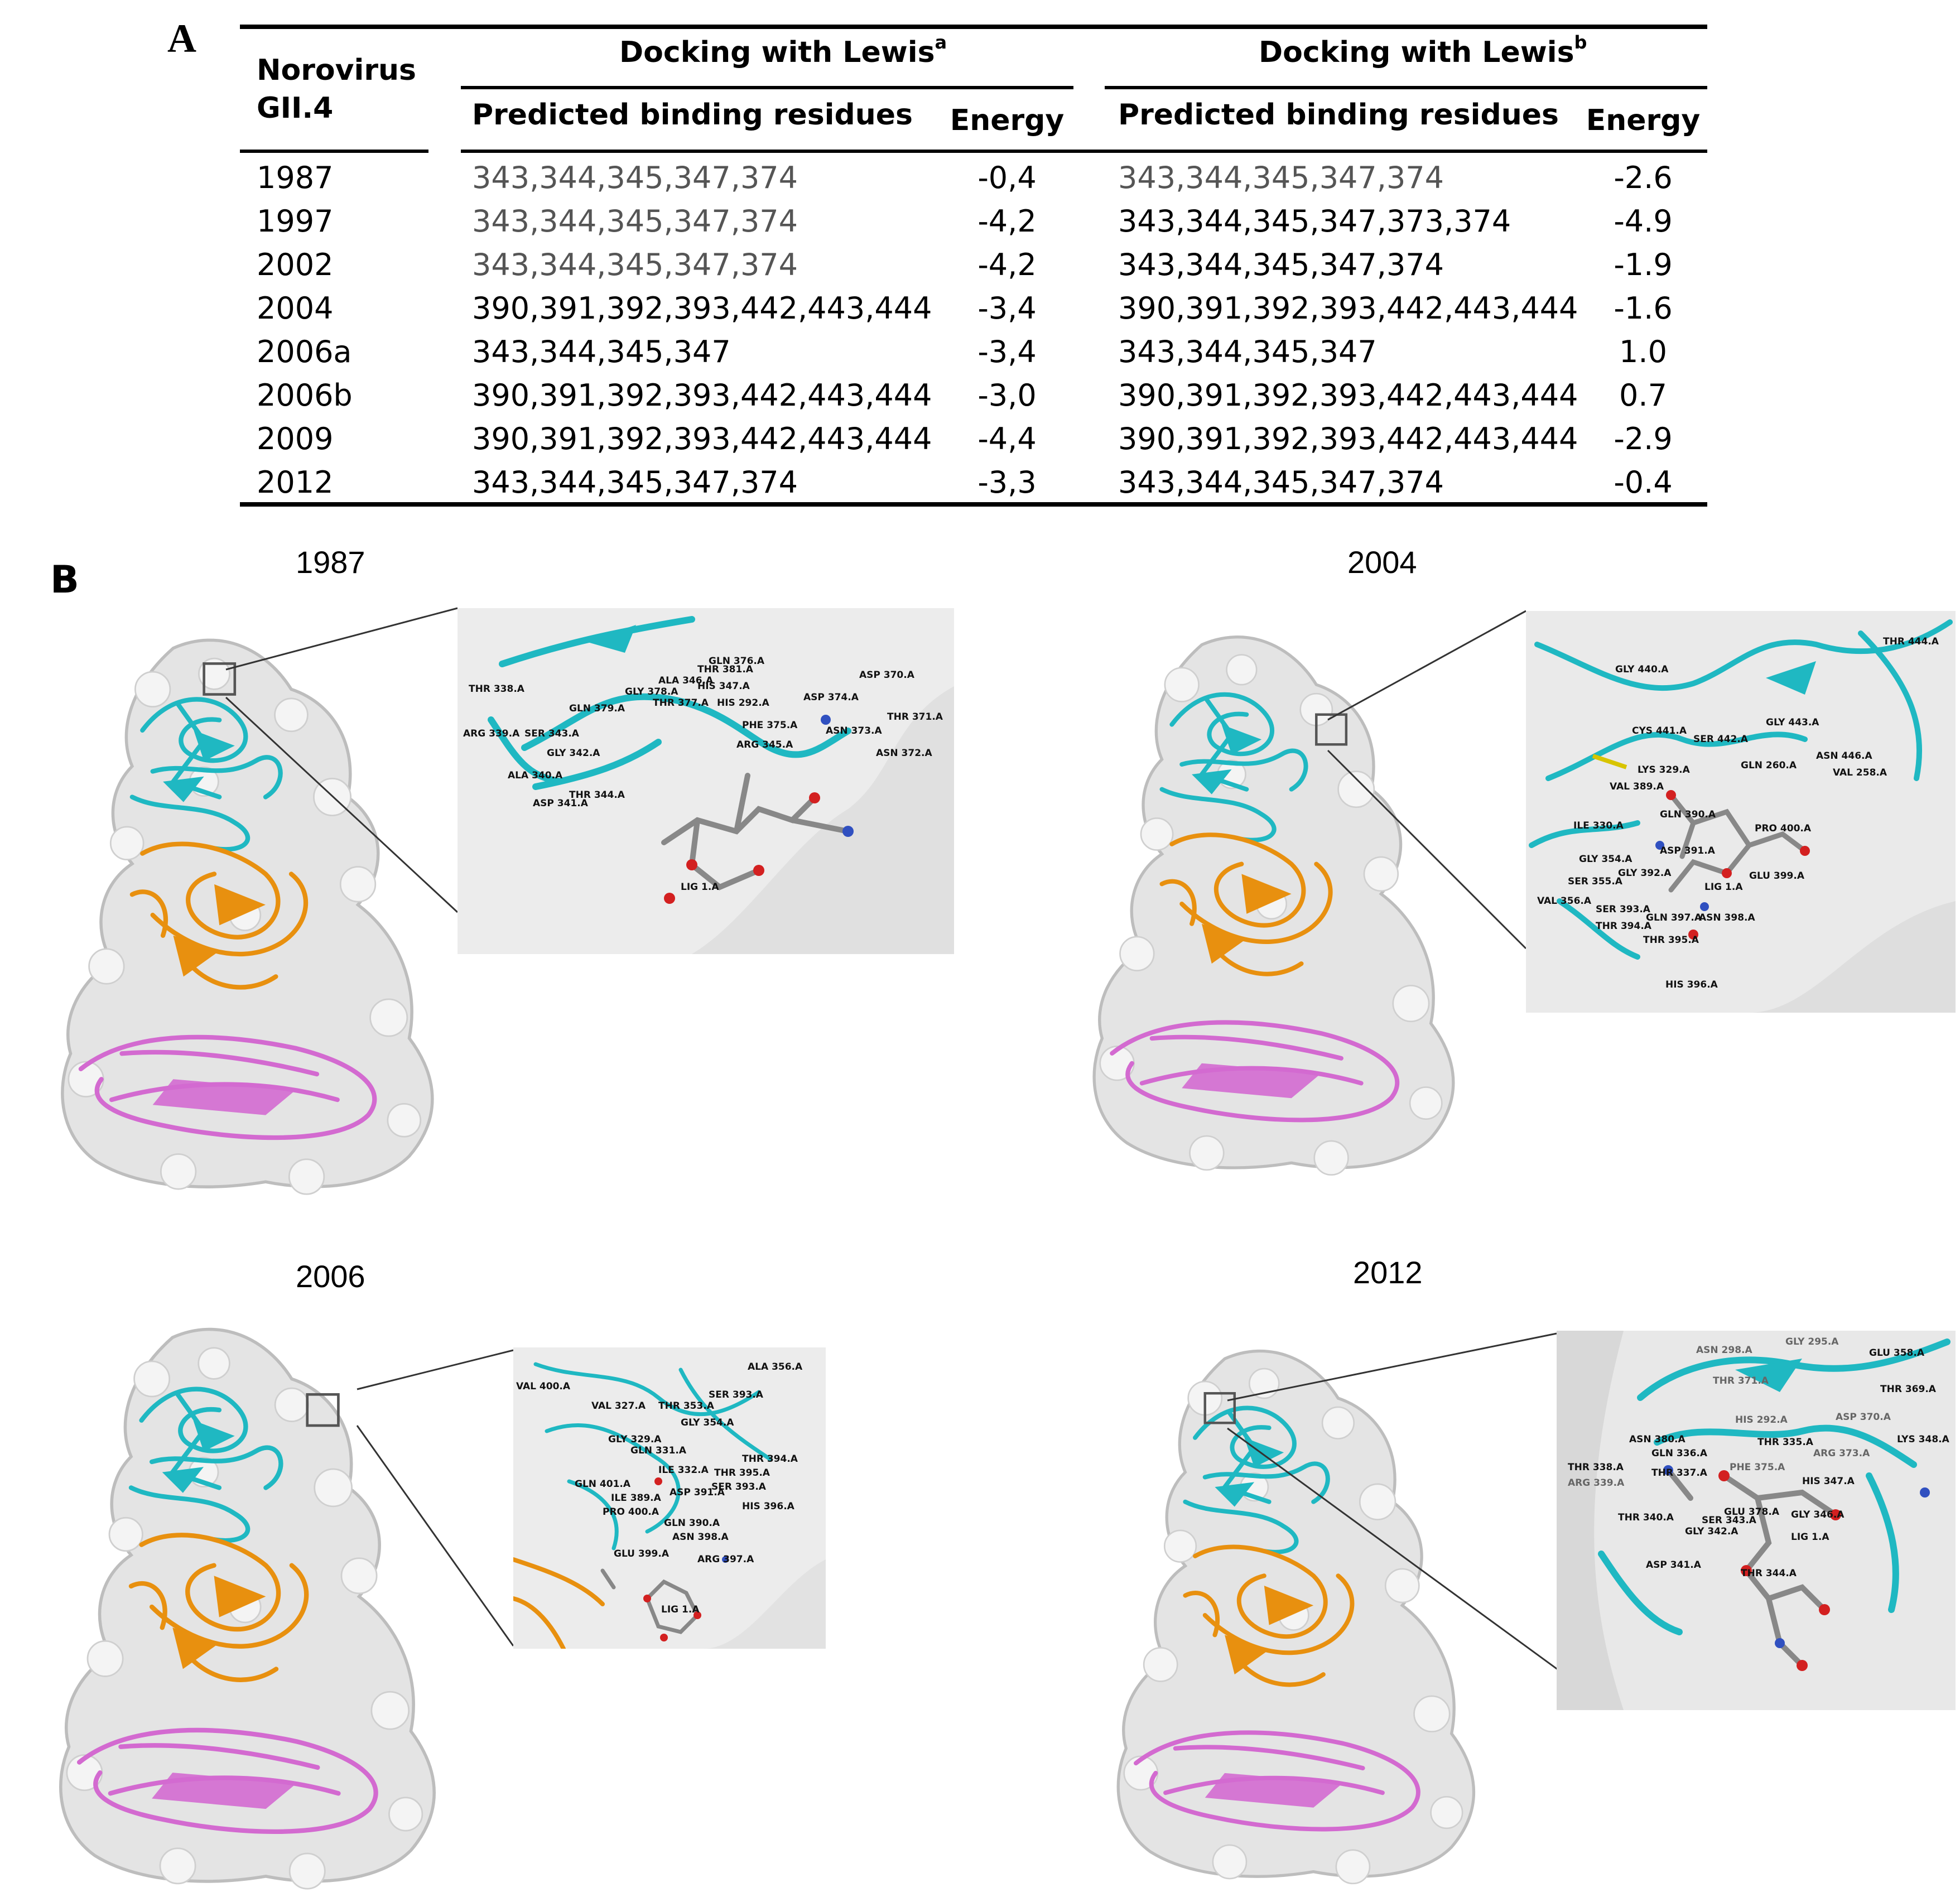  Describe the element at coordinates (742, 1473) in the screenshot. I see `residue-label: THR 395.A` at that location.